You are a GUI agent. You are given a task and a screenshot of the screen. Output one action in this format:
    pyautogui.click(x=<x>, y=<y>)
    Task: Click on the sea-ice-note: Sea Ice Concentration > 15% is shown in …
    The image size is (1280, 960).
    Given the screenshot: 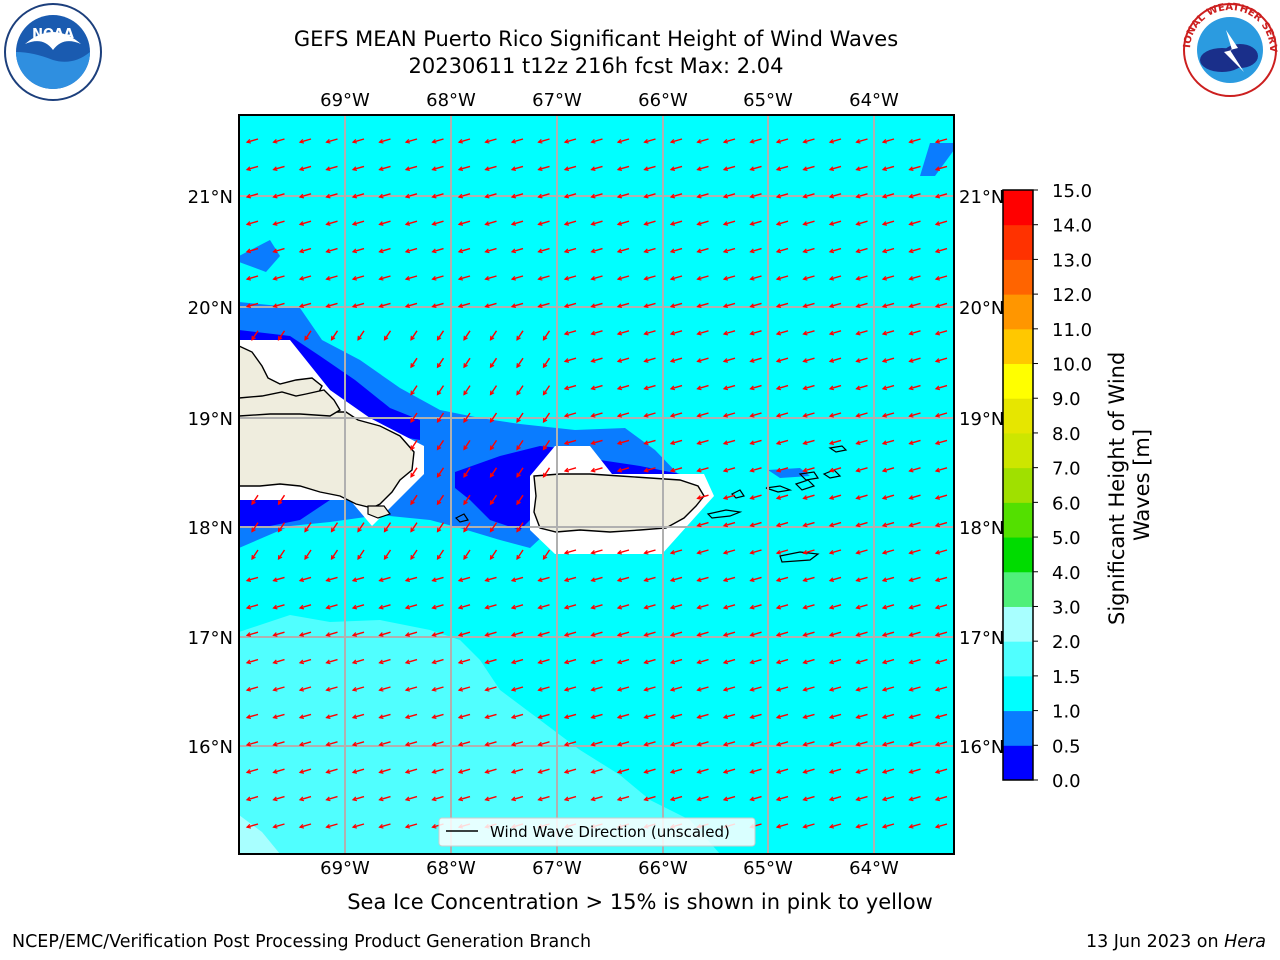 What is the action you would take?
    pyautogui.click(x=640, y=902)
    